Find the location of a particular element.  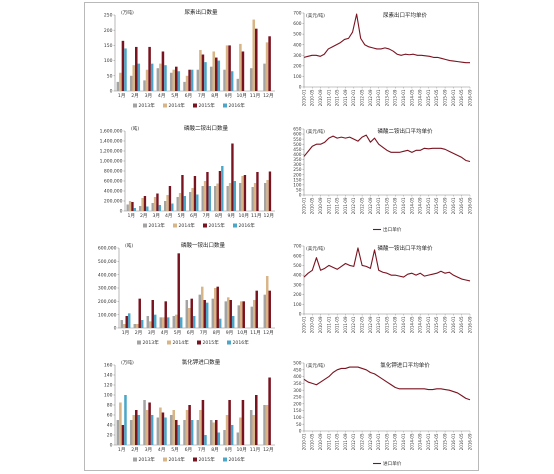

x-tick-label: 2016-01 is located at coordinates (453, 441).